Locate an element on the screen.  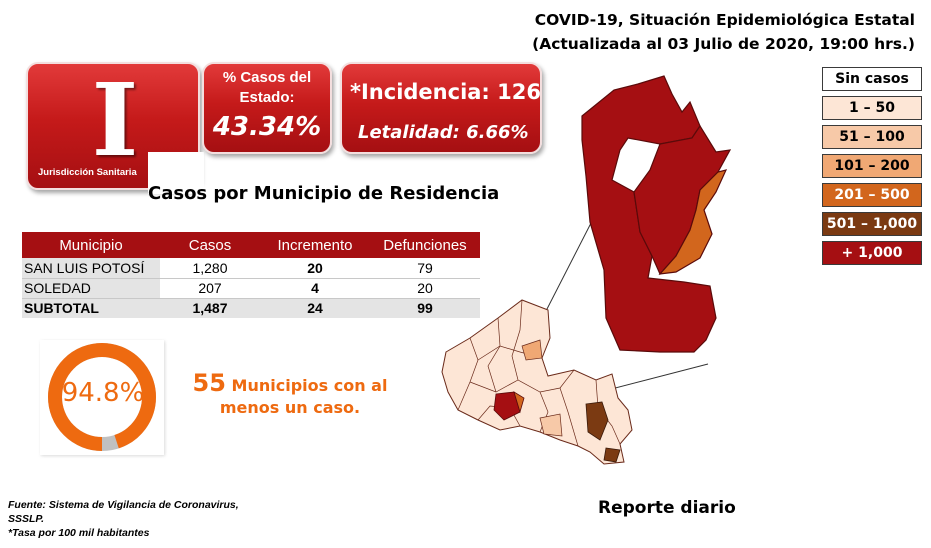
municipalities-note: 55 Municipios con al menos un caso. is located at coordinates (290, 394).